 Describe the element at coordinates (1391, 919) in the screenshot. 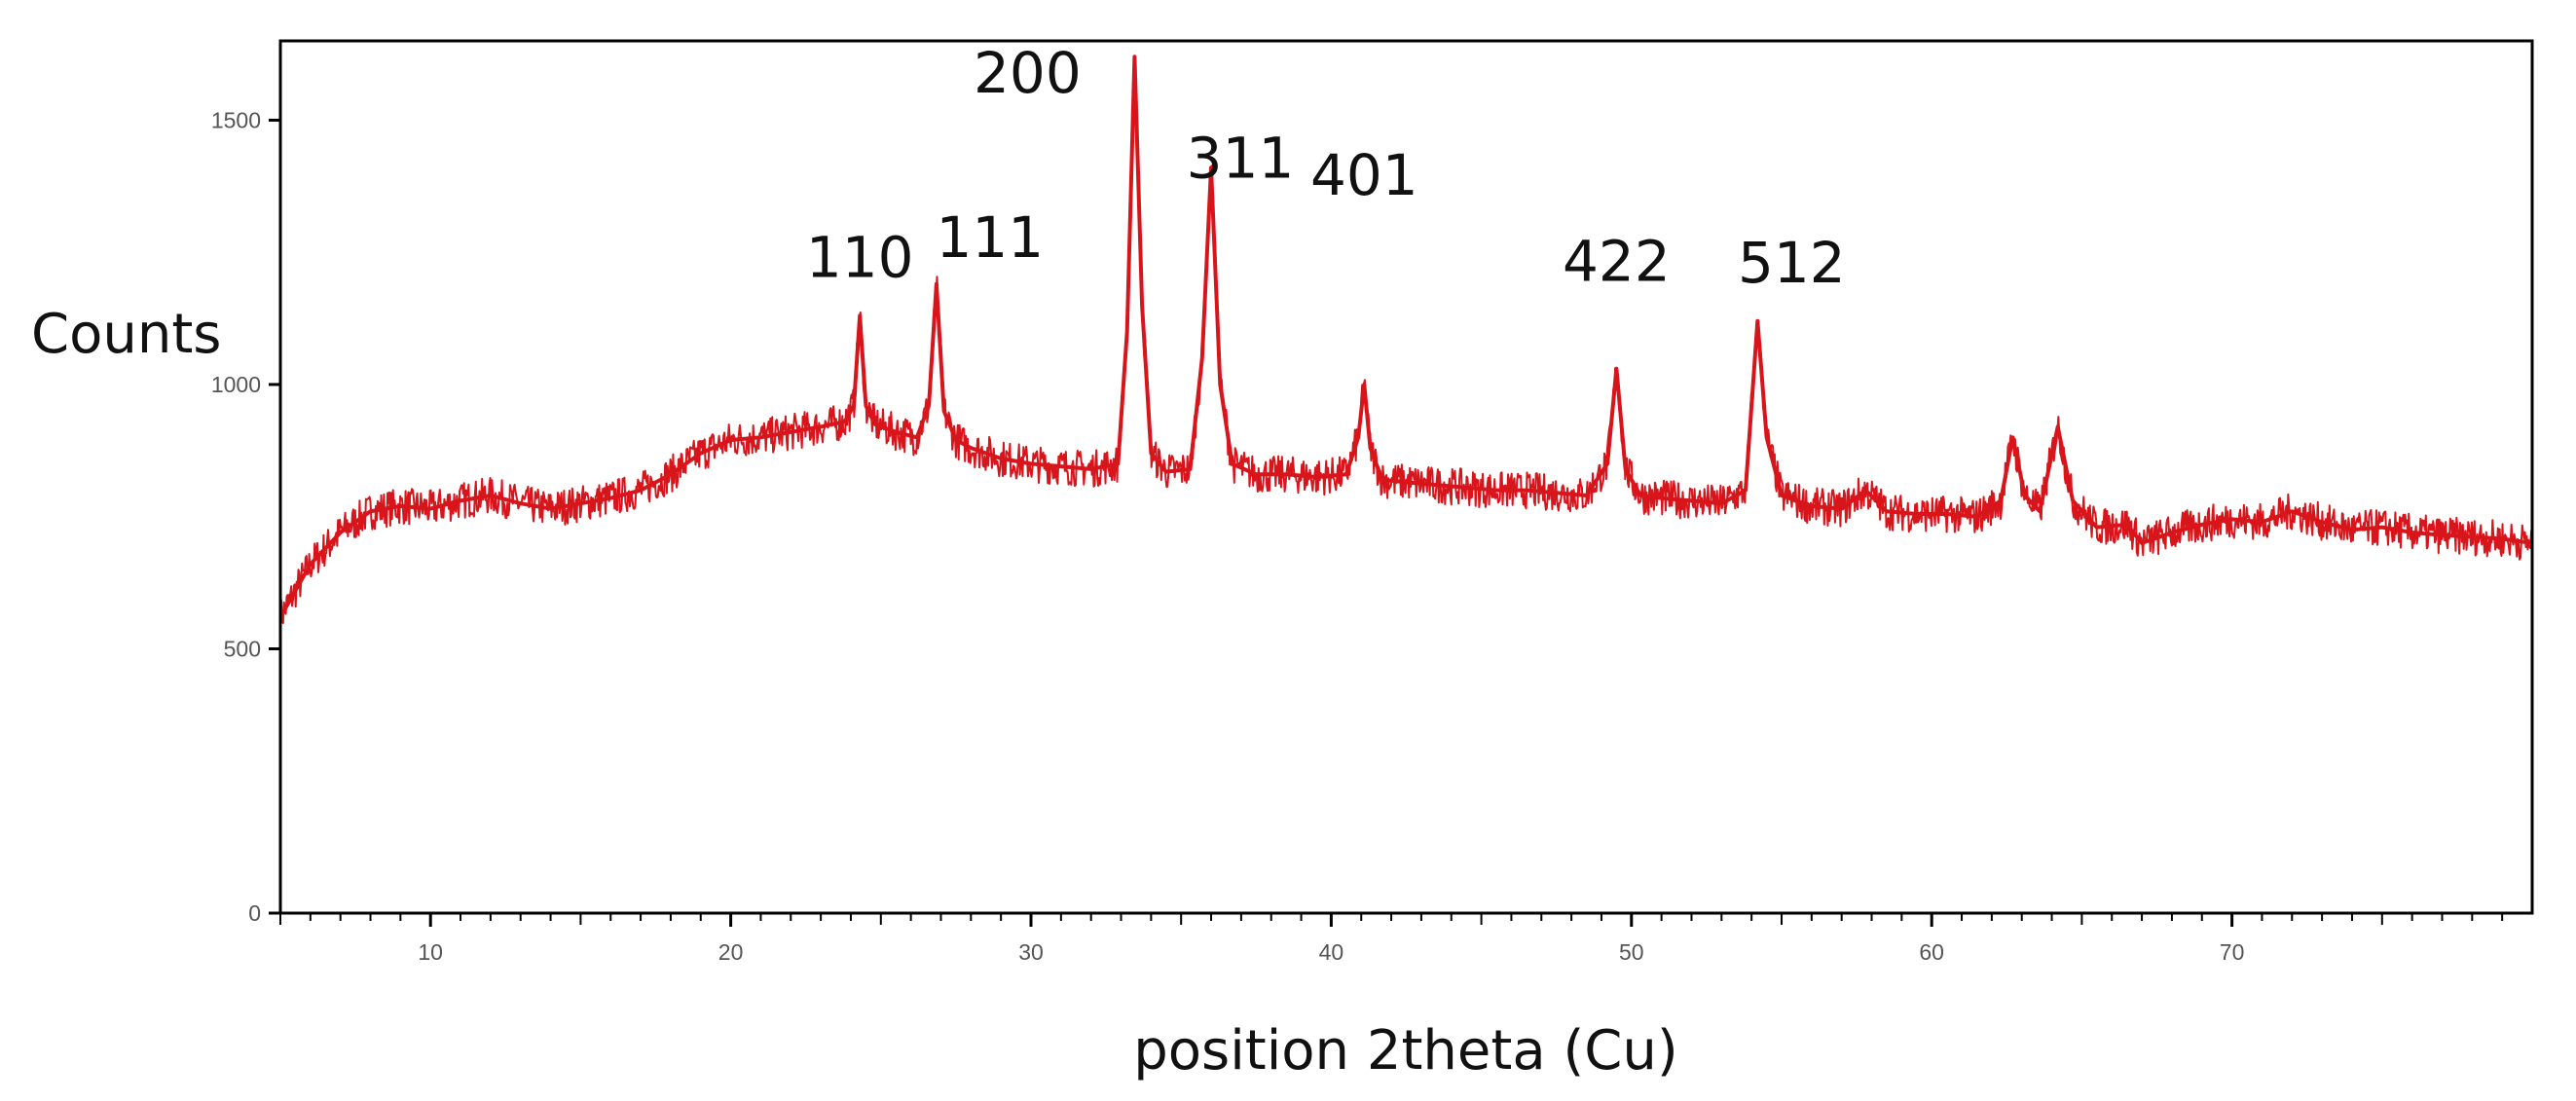

I see `x-minor-ticks` at that location.